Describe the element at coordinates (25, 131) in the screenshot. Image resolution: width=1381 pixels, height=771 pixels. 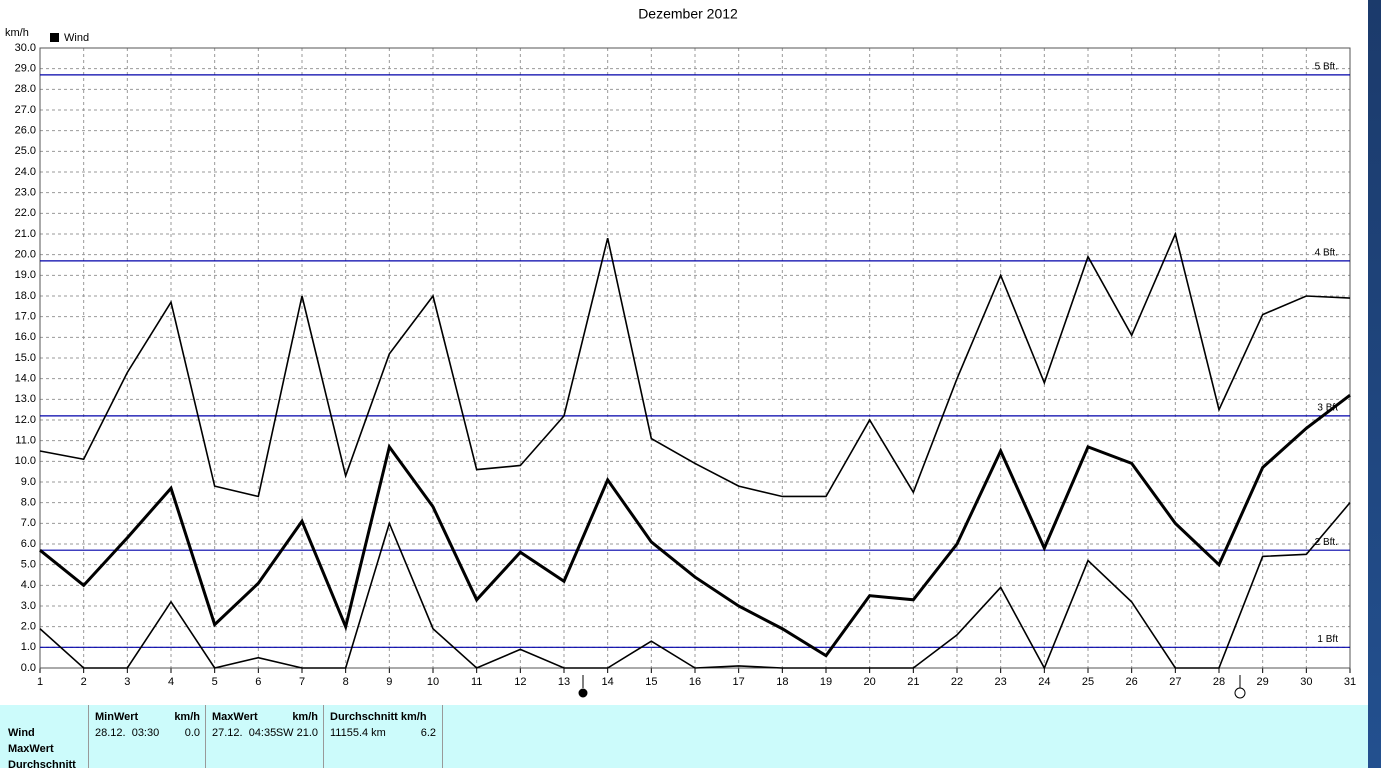
I see `y-tick-label: 26.0` at that location.